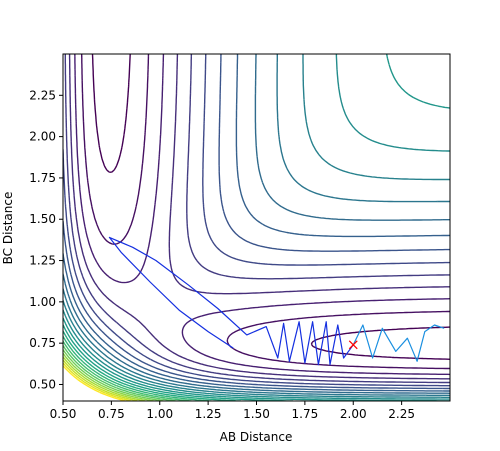 The height and width of the screenshot is (451, 500). What do you see at coordinates (401, 414) in the screenshot?
I see `x-tick-label: 2.25` at bounding box center [401, 414].